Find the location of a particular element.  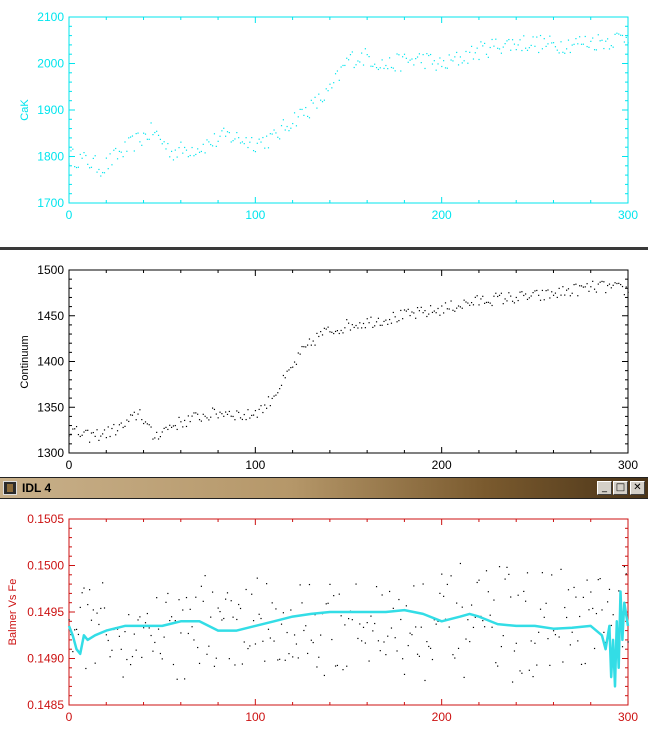

points is located at coordinates (348, 622).